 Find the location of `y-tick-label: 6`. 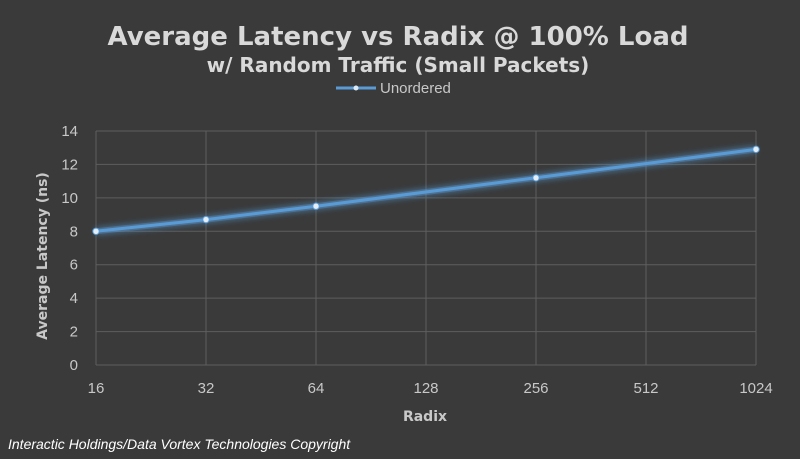

y-tick-label: 6 is located at coordinates (74, 265).